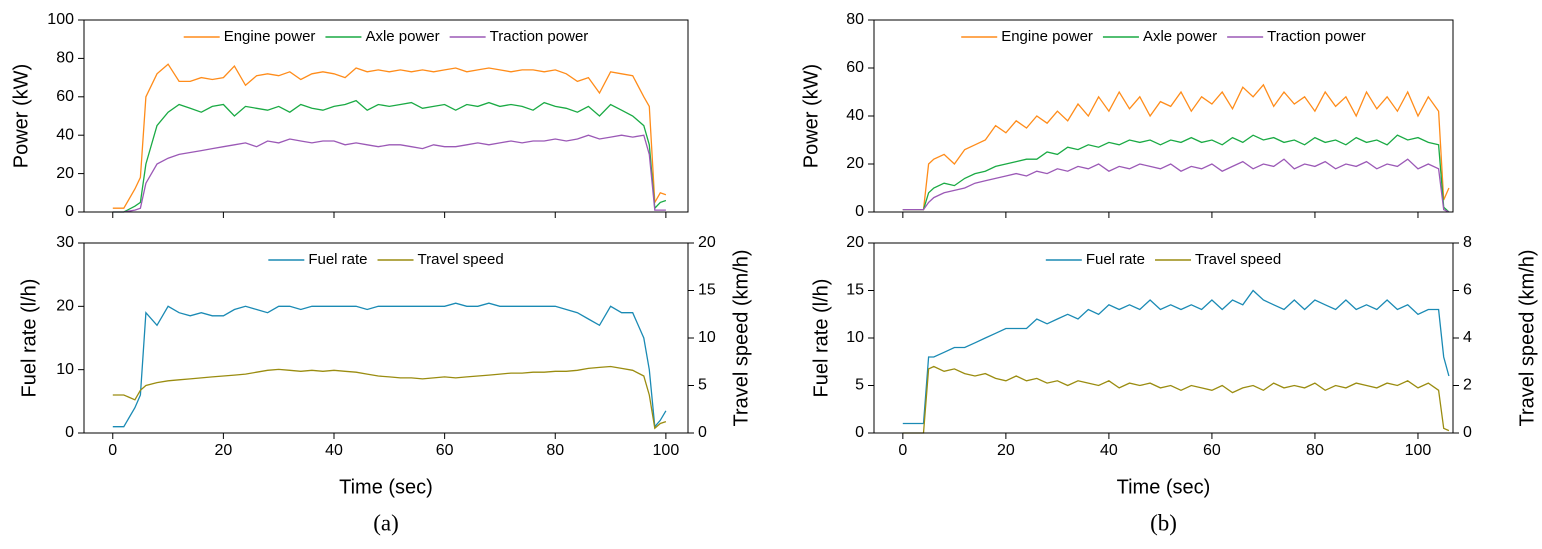 Image resolution: width=1542 pixels, height=549 pixels. Describe the element at coordinates (1467, 242) in the screenshot. I see `y2-tick-label: 8` at that location.